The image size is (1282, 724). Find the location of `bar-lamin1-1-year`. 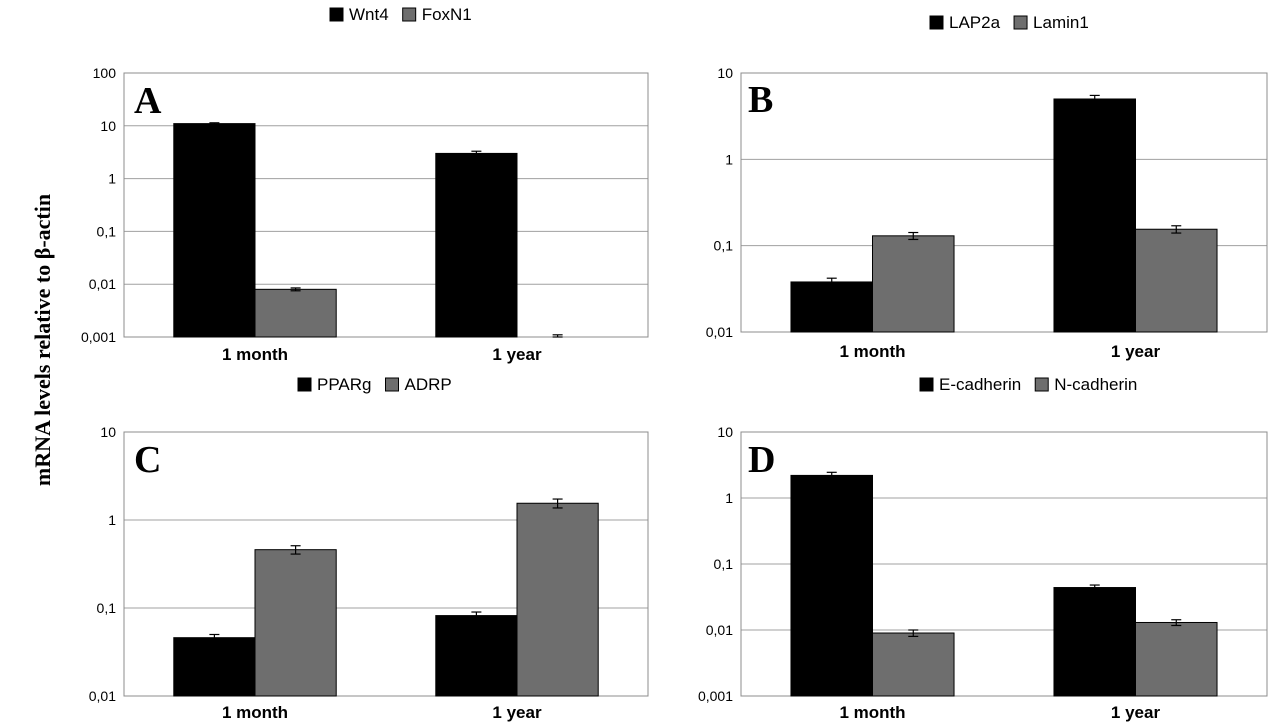

bar-lamin1-1-year is located at coordinates (1176, 280).